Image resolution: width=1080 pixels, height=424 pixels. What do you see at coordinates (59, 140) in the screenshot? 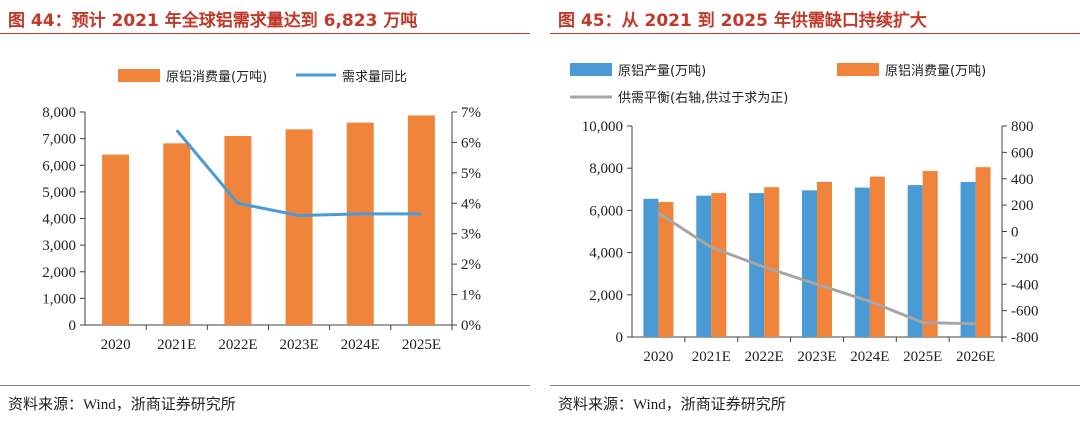
I see `y-tick-label-left: 7,000` at bounding box center [59, 140].